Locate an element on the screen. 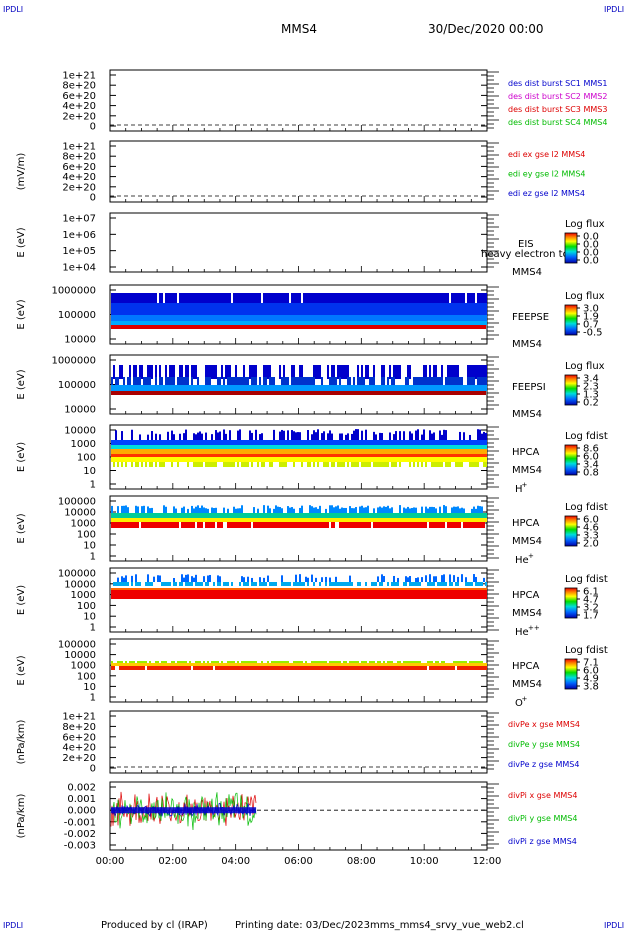  colorbar-hpca-he is located at coordinates (571, 531).